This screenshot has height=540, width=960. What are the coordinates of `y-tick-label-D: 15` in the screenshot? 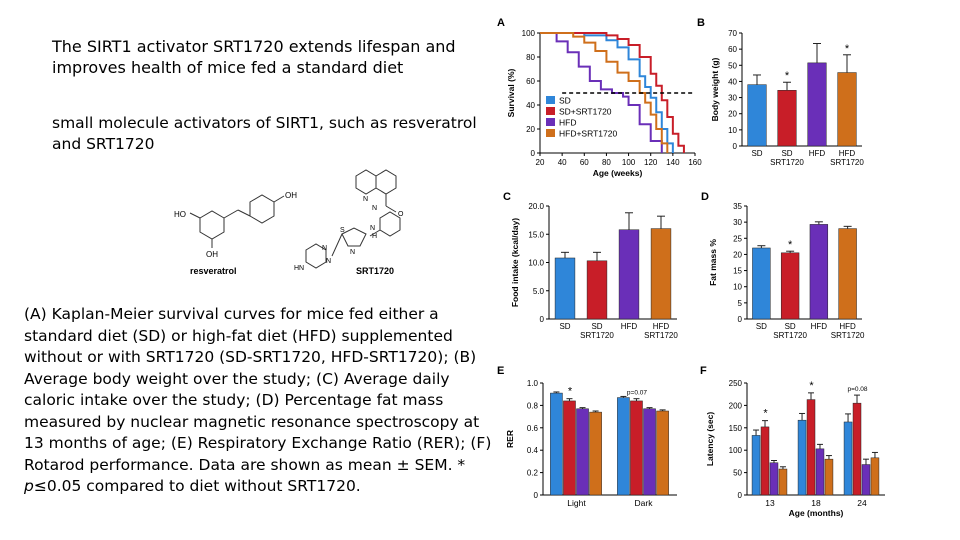 It's located at (737, 271).